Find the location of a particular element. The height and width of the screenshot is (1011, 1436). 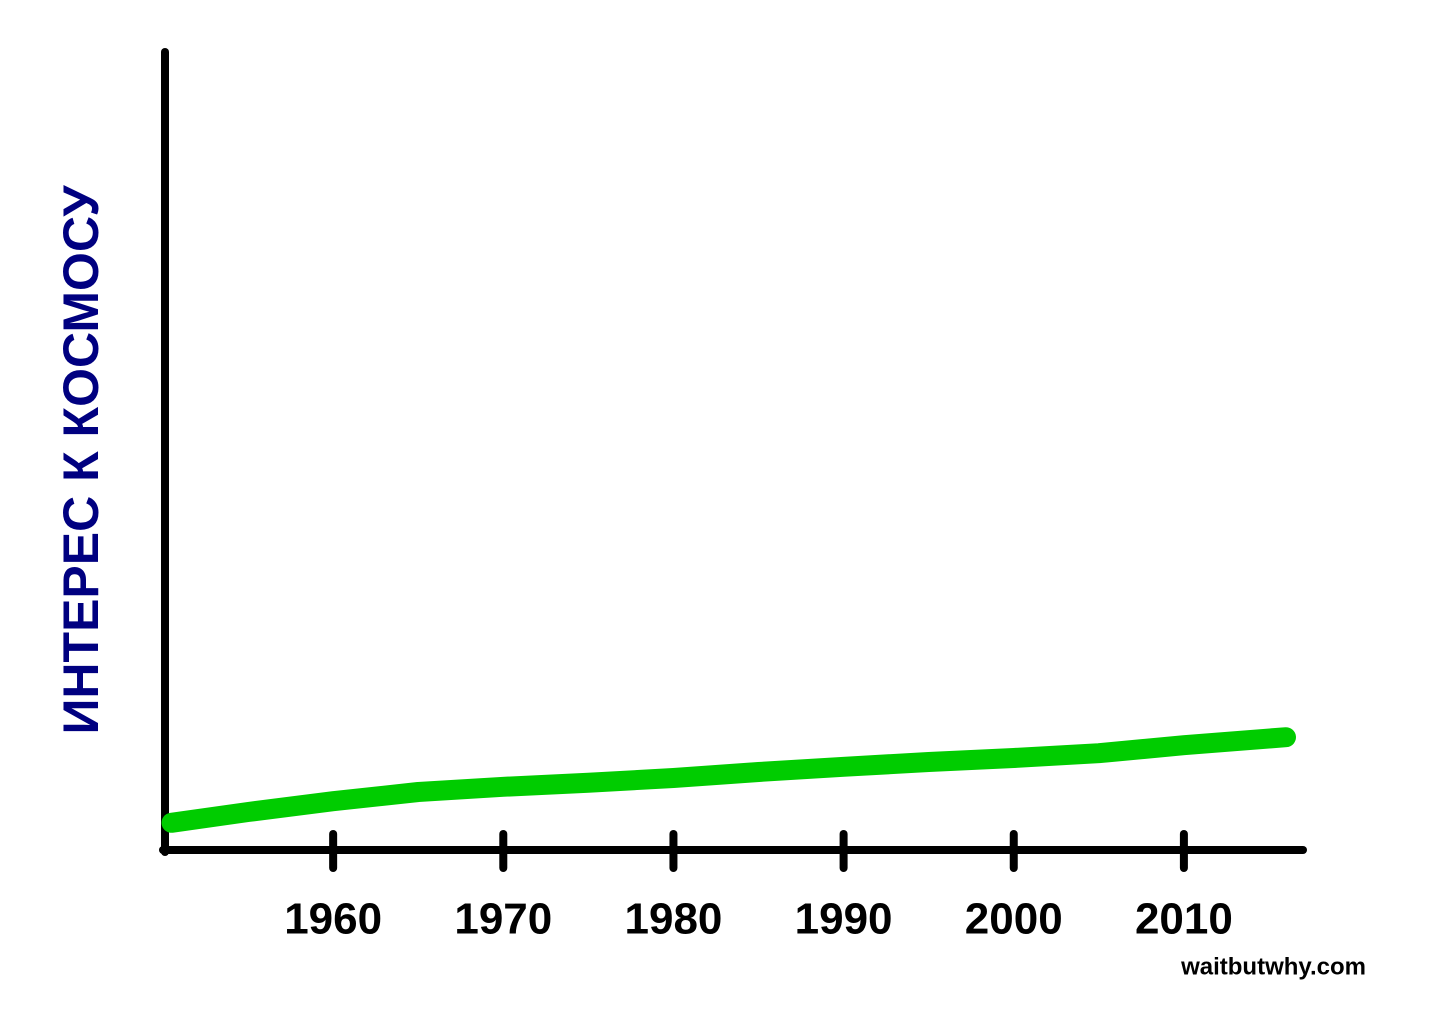

x-tick-label: 1970 is located at coordinates (503, 919).